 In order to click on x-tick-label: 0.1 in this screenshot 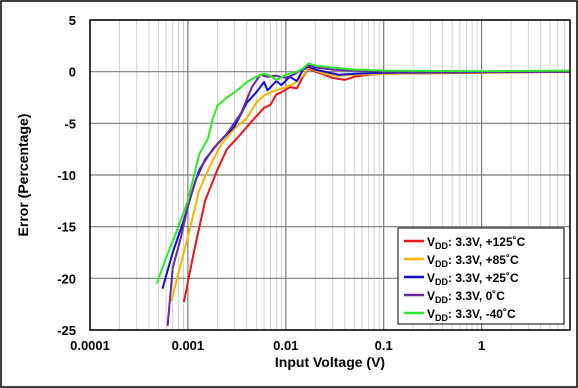, I will do `click(384, 345)`.